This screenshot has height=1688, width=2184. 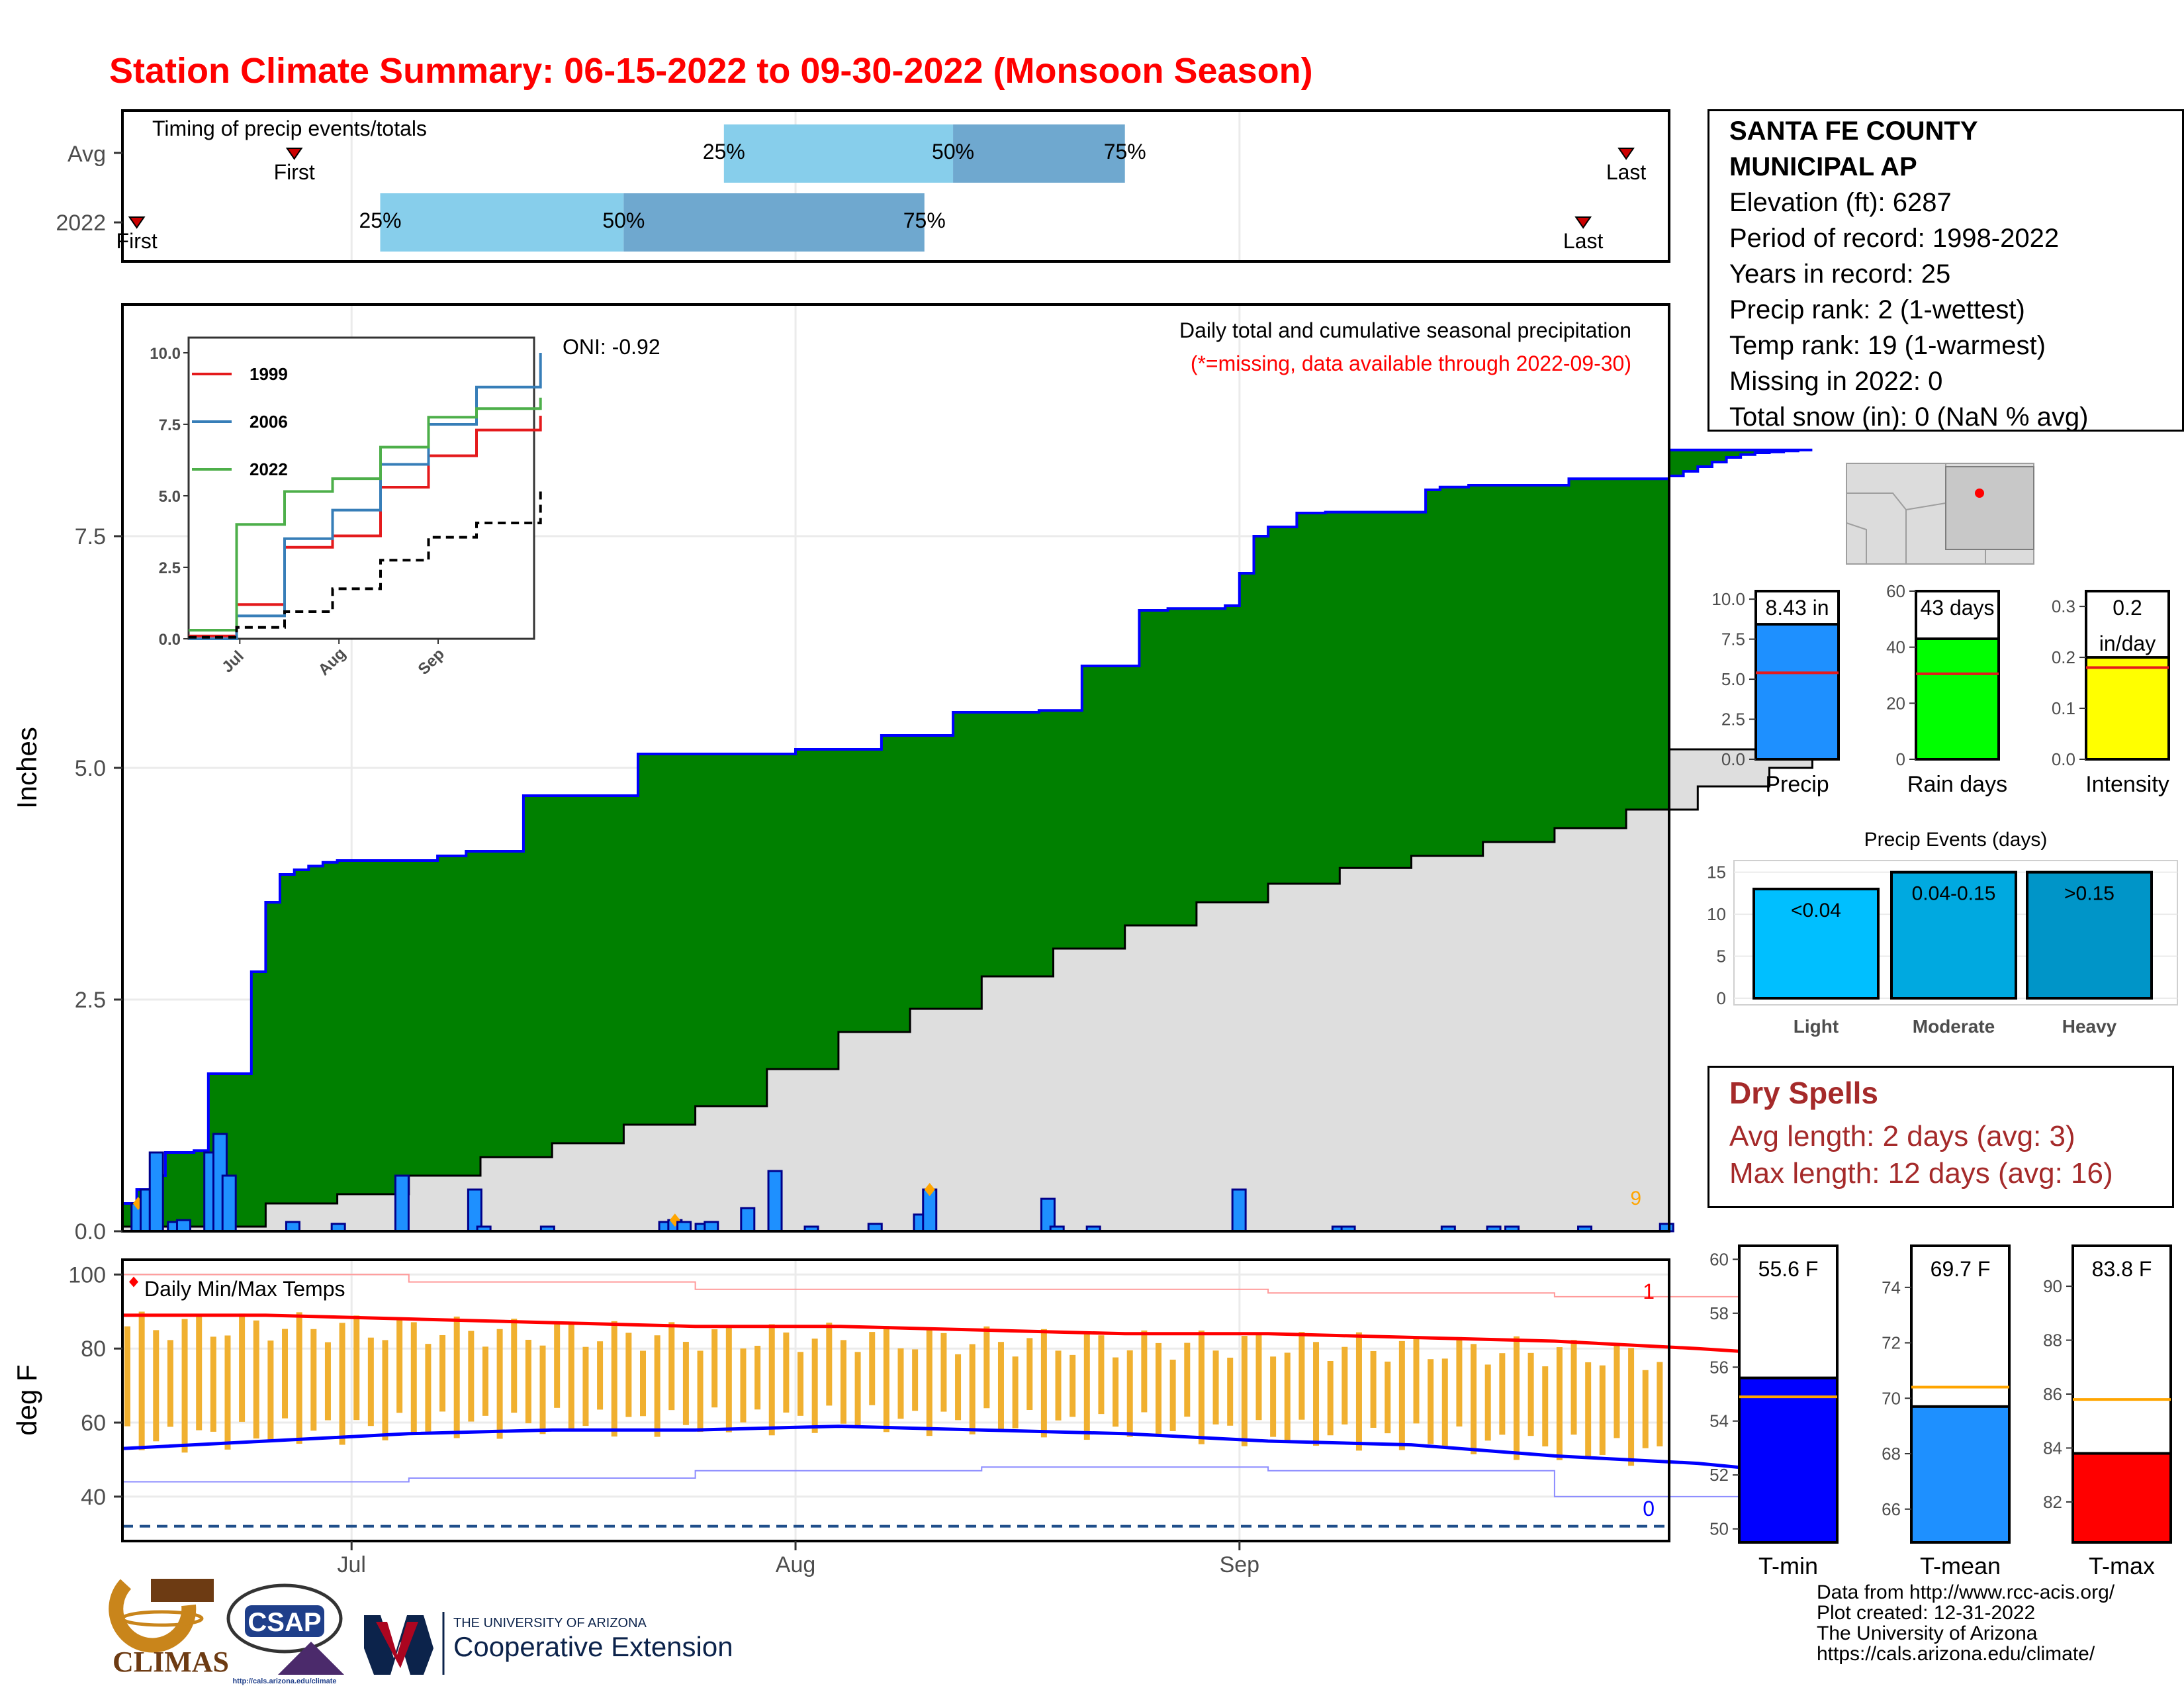 I want to click on summary-bar-value: 43 days, so click(x=1957, y=608).